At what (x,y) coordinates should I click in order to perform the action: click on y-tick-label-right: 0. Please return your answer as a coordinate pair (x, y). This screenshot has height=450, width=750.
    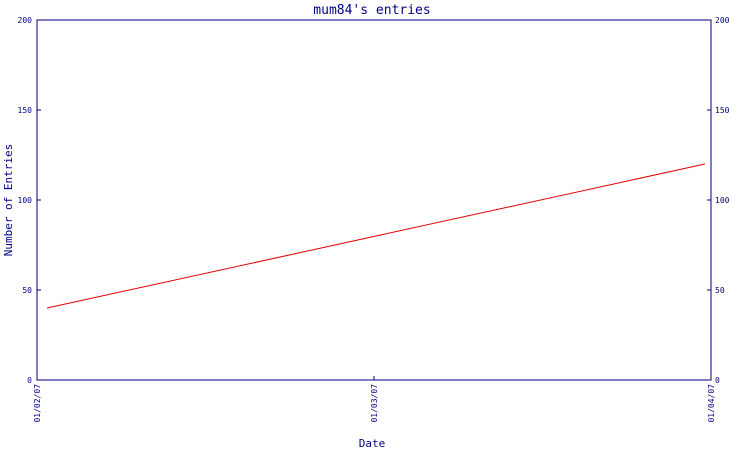
    Looking at the image, I should click on (717, 380).